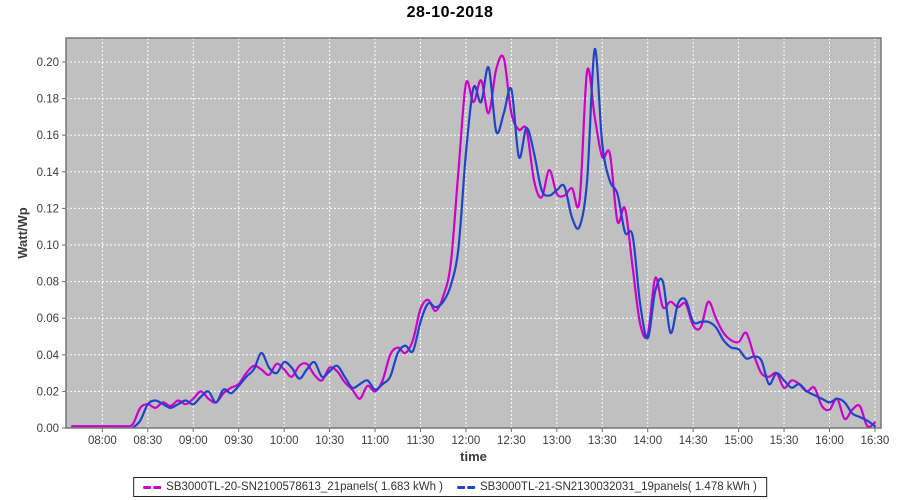 The image size is (900, 500). Describe the element at coordinates (48, 209) in the screenshot. I see `y-tick-label: 0.12` at that location.